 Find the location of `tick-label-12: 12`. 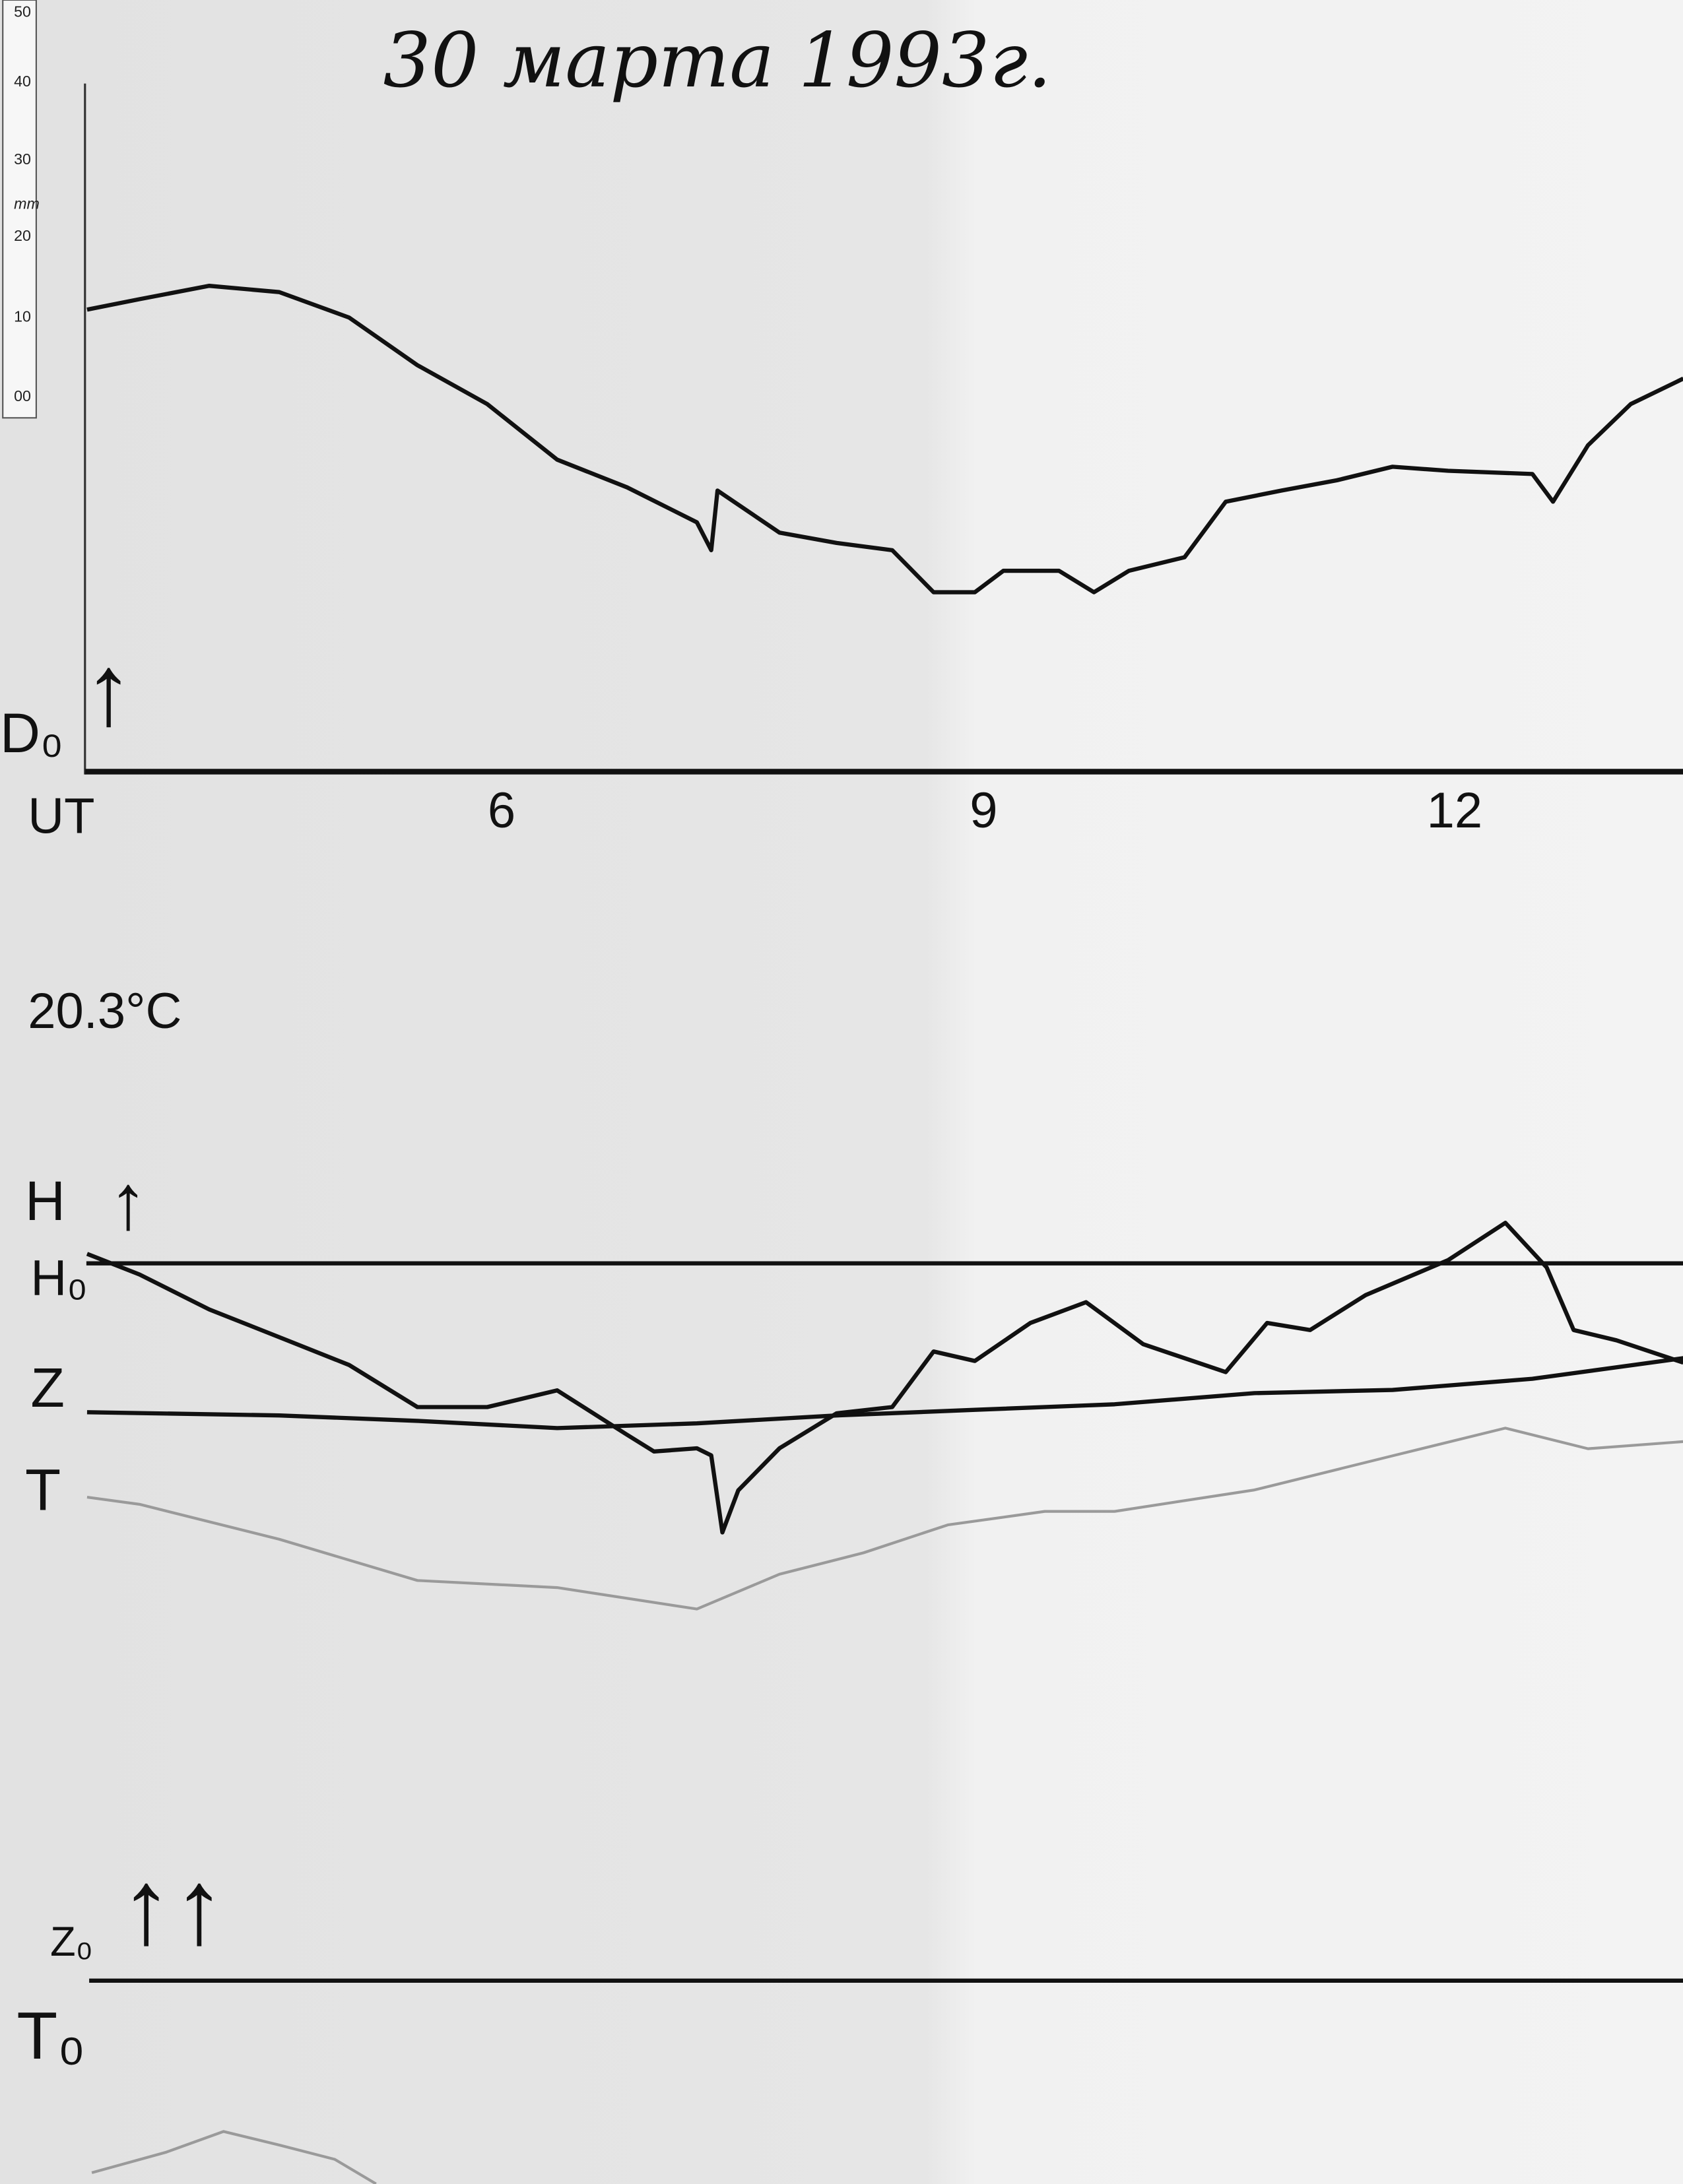

tick-label-12: 12 is located at coordinates (1455, 811).